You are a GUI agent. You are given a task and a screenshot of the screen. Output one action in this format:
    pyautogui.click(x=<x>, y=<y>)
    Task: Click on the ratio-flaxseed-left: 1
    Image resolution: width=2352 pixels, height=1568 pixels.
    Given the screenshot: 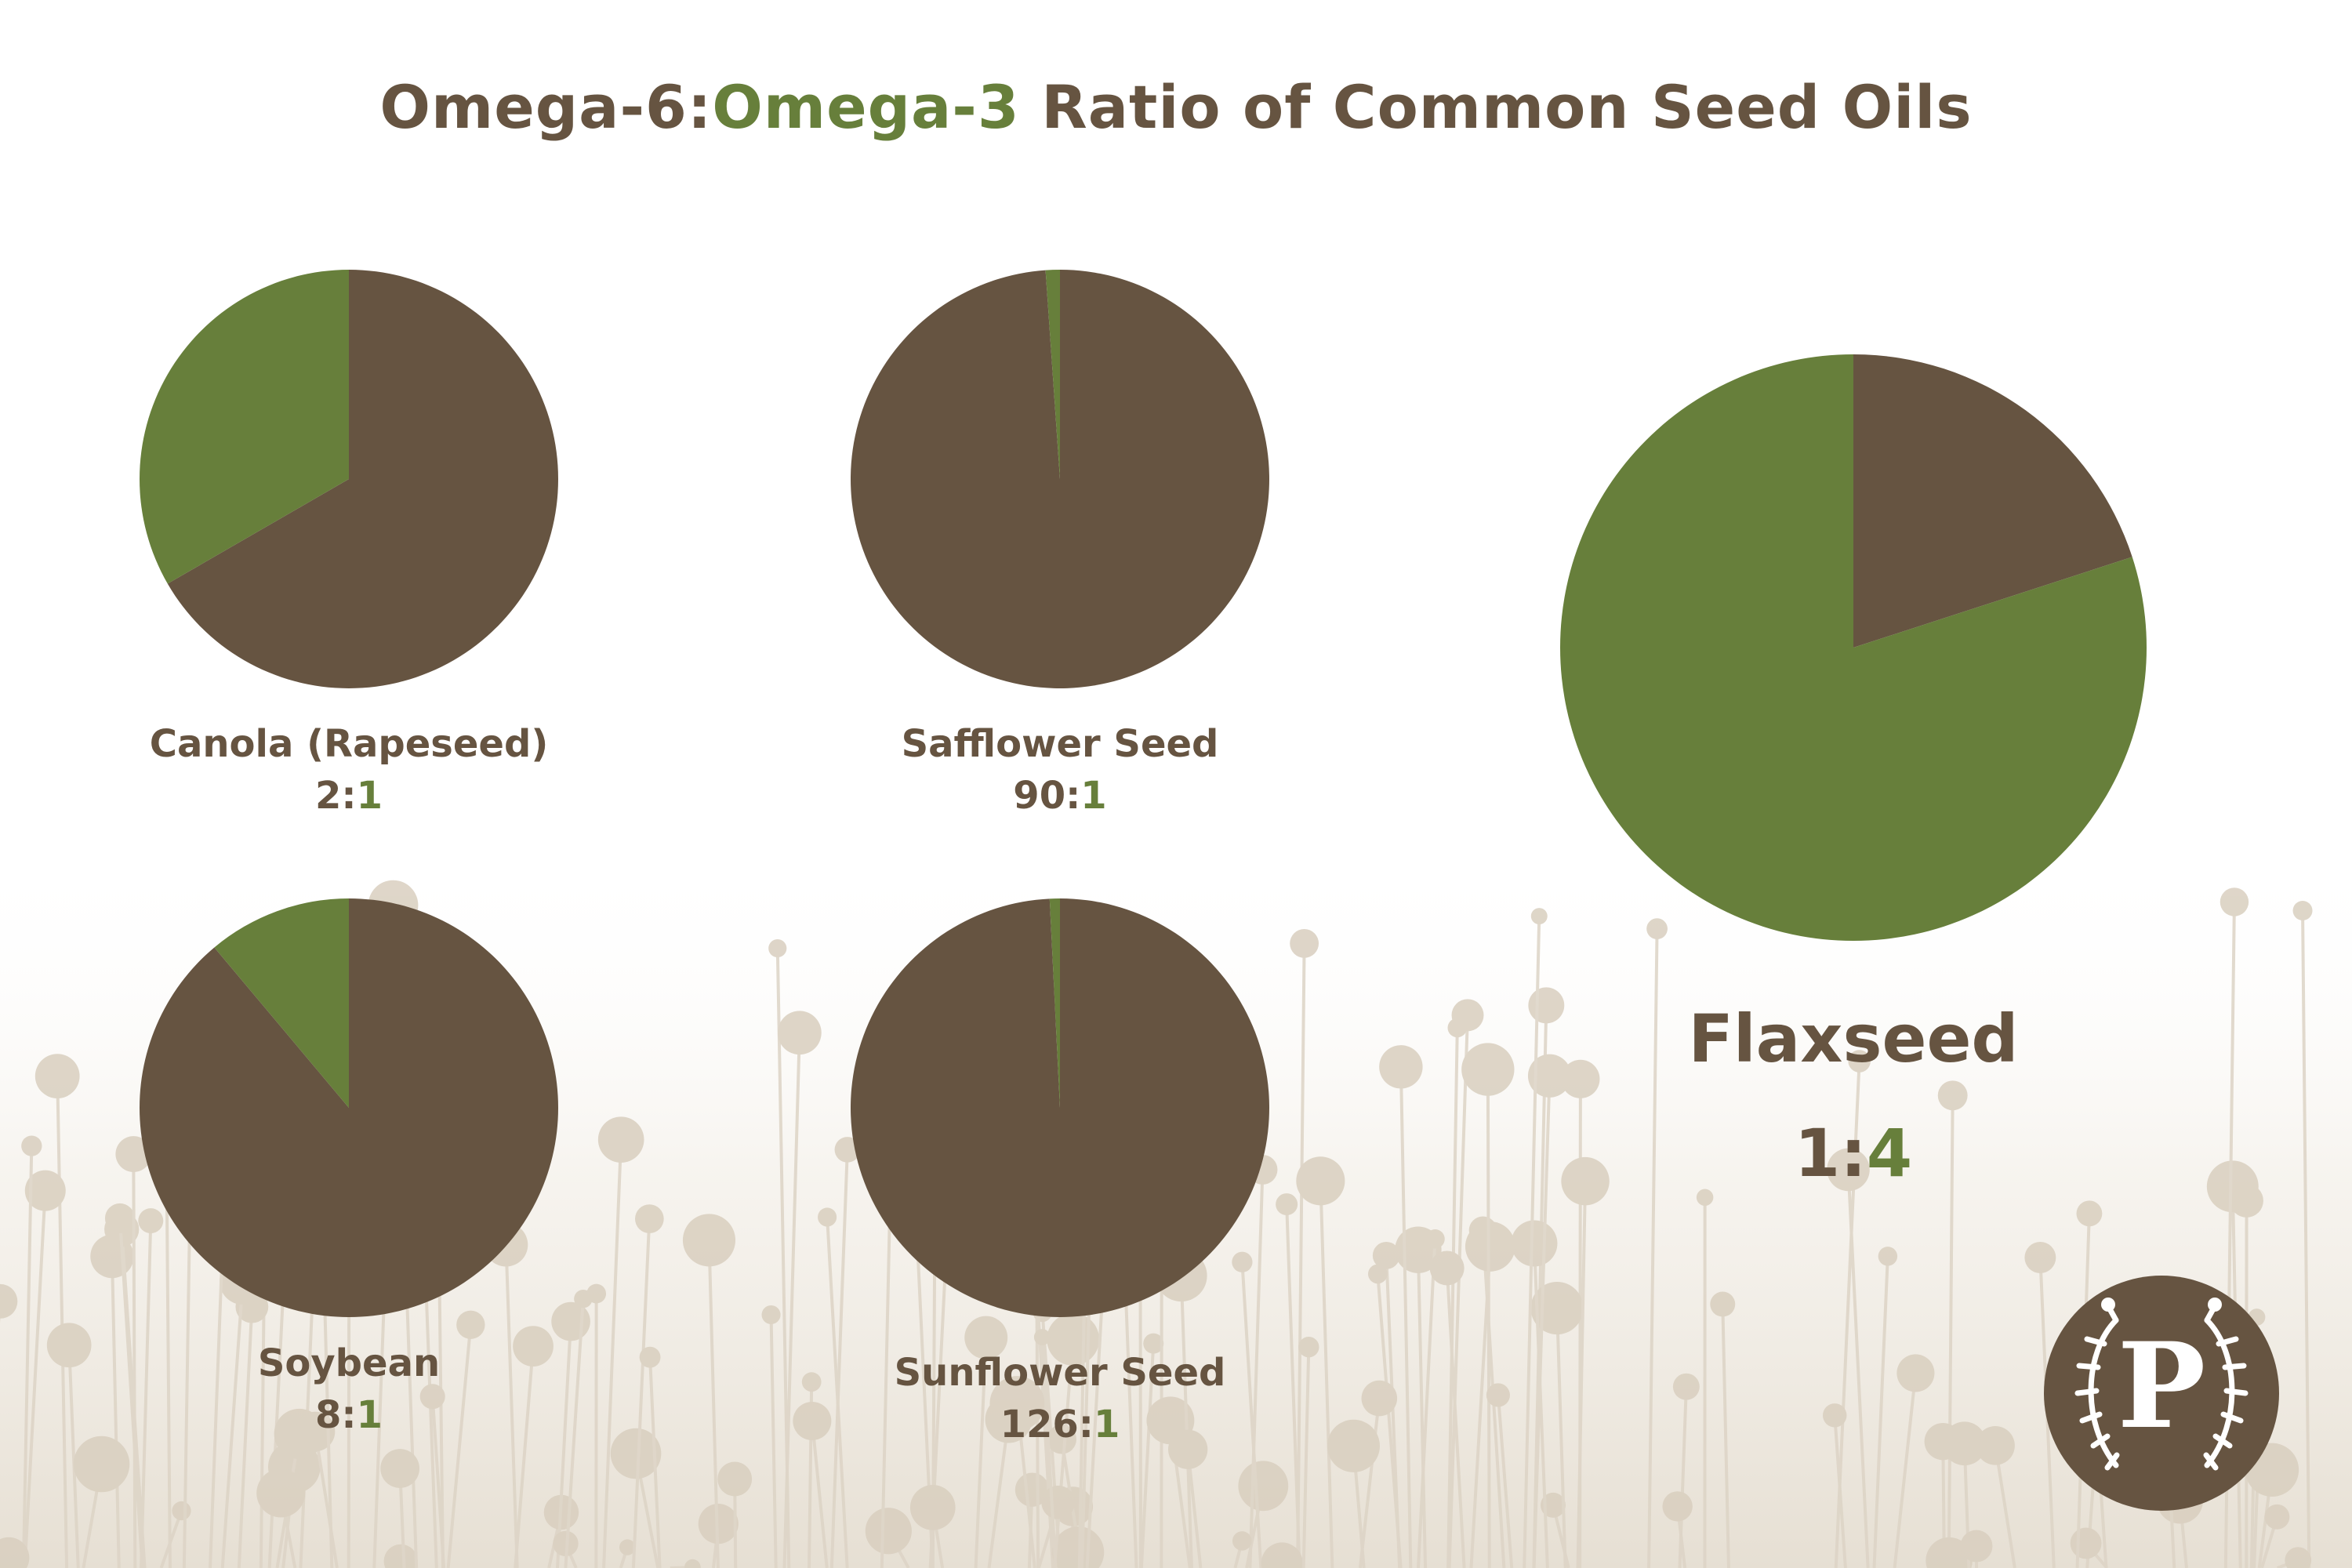 What is the action you would take?
    pyautogui.click(x=1817, y=1153)
    